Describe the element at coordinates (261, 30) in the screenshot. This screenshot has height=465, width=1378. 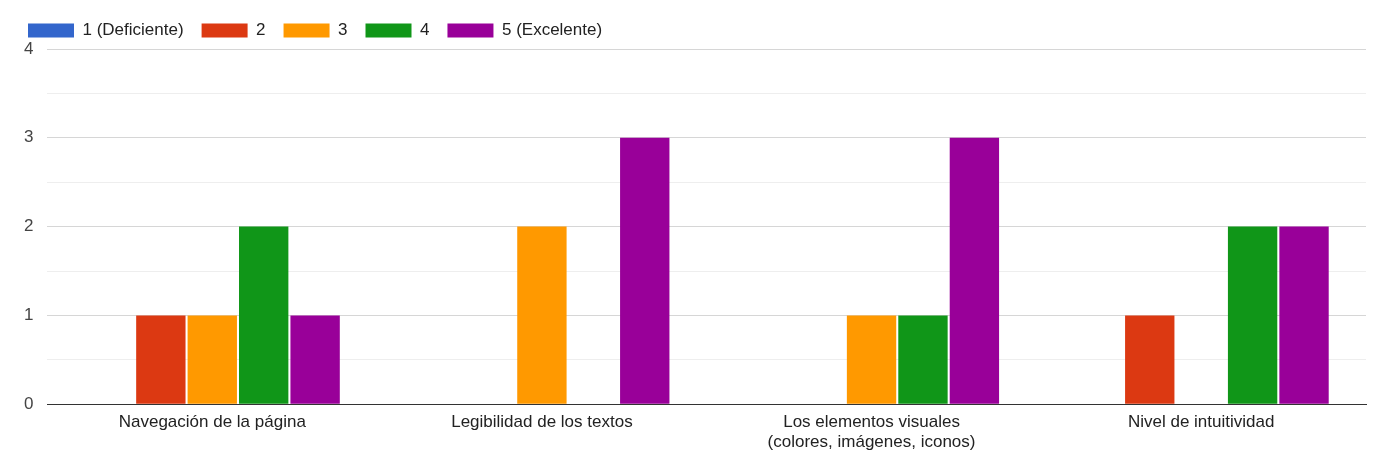
I see `legend-label: 2` at that location.